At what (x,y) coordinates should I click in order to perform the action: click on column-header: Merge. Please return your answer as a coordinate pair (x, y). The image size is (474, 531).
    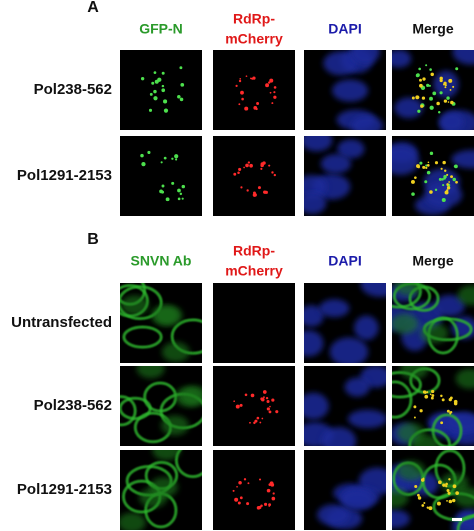
    Looking at the image, I should click on (432, 29).